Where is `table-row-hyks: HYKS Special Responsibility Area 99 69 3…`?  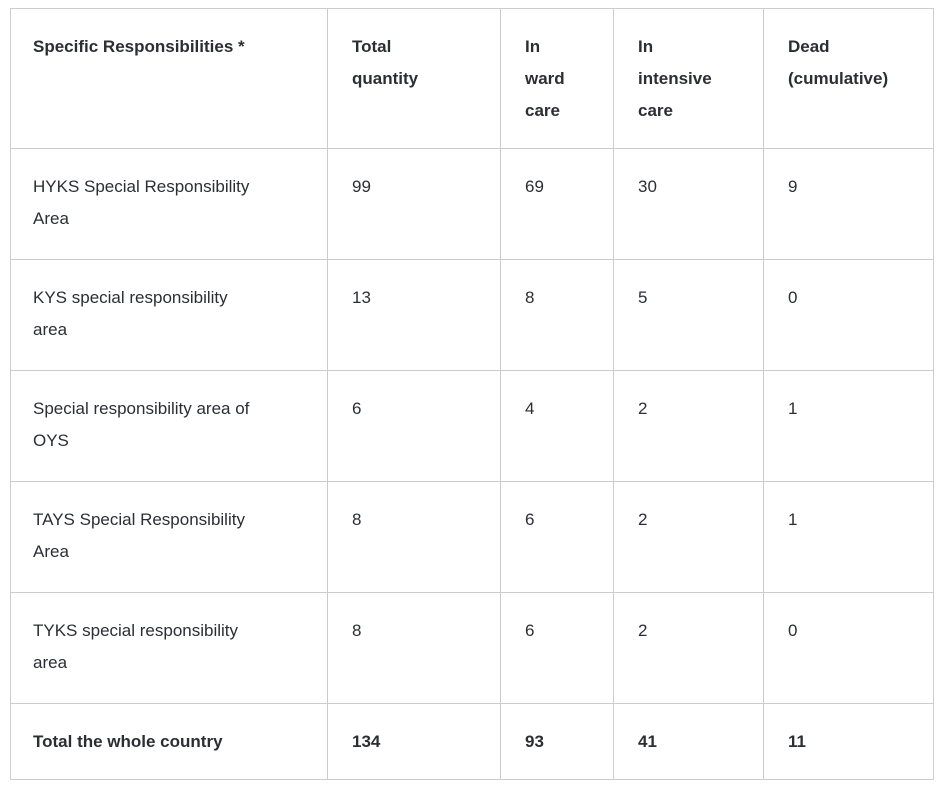 table-row-hyks: HYKS Special Responsibility Area 99 69 3… is located at coordinates (472, 204).